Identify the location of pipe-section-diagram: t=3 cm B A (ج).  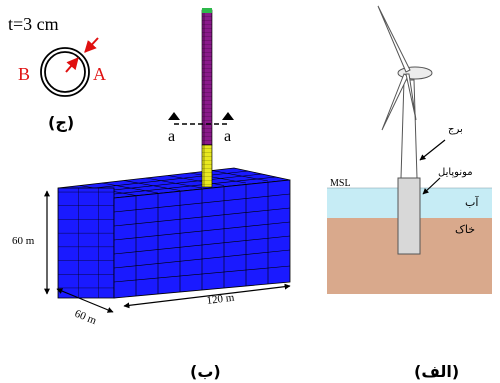
(57, 73).